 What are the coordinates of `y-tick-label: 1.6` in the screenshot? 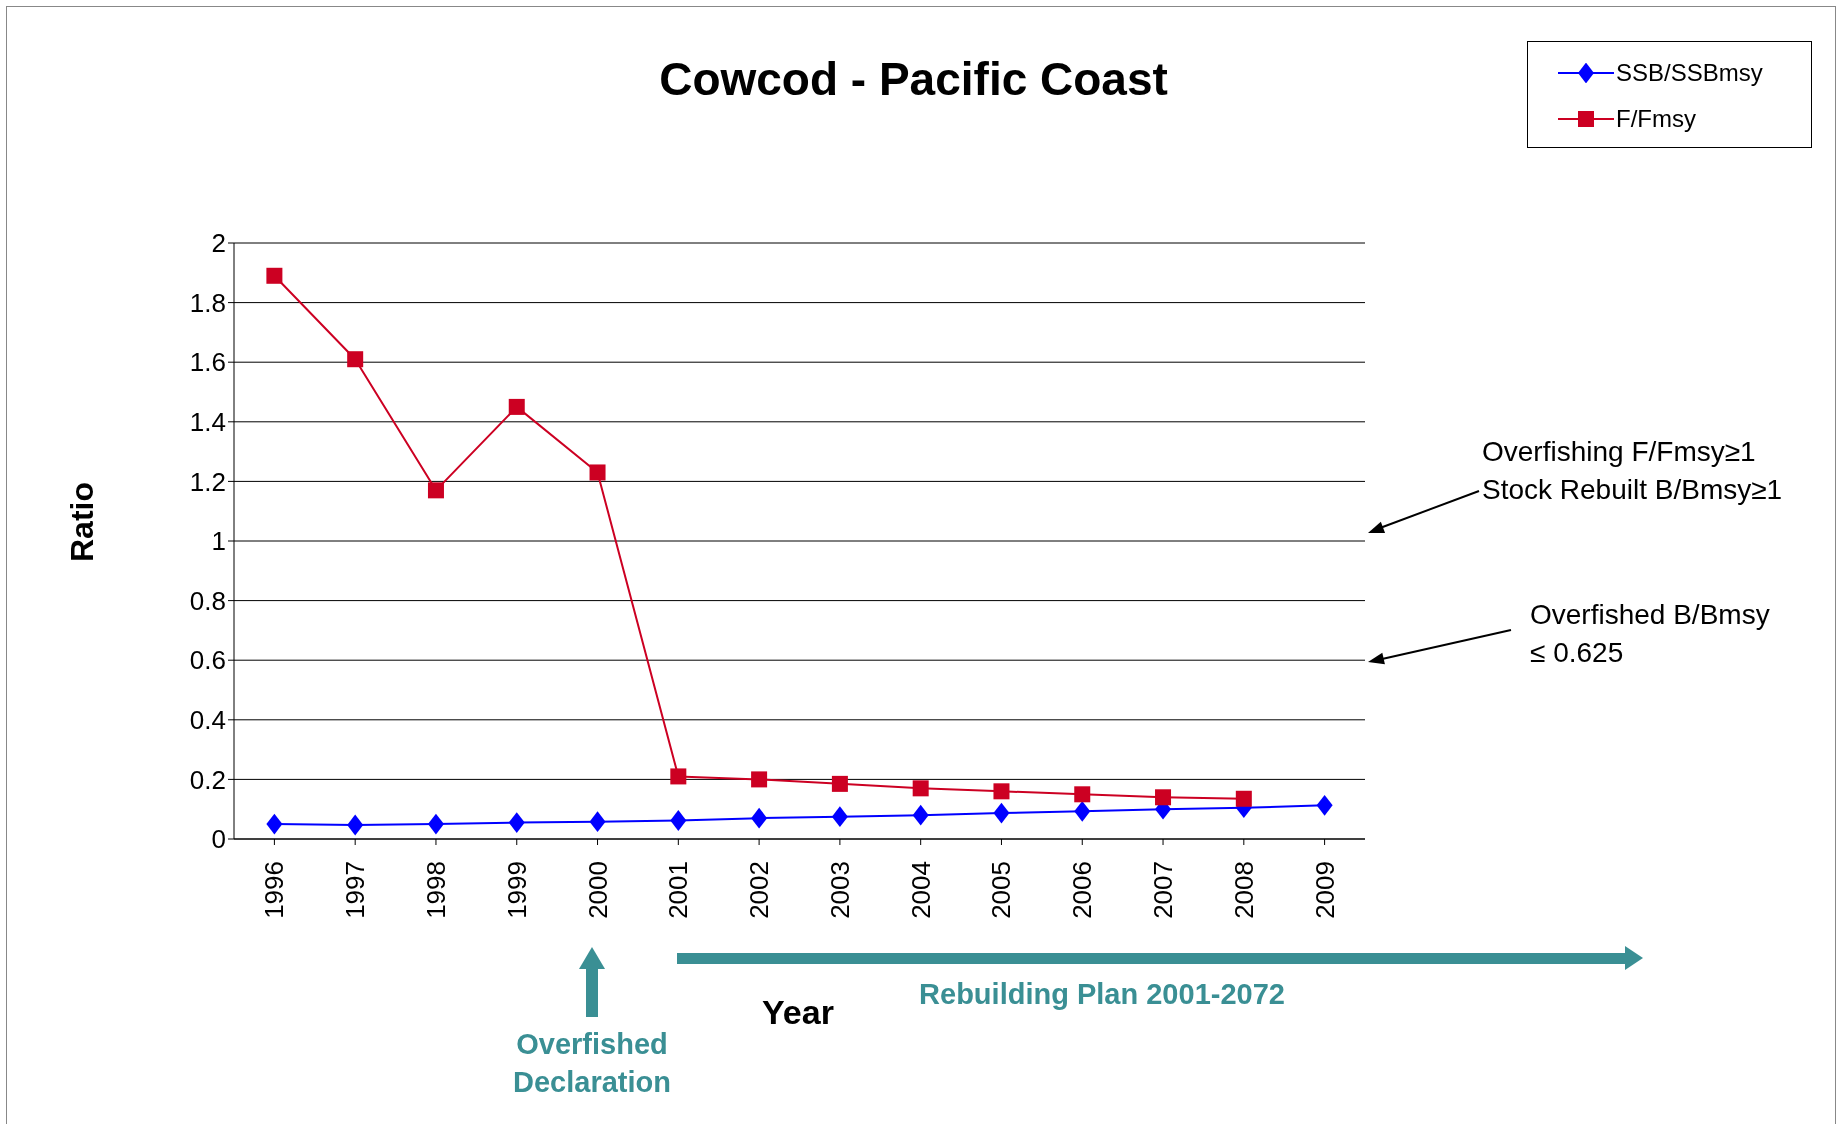 It's located at (207, 362).